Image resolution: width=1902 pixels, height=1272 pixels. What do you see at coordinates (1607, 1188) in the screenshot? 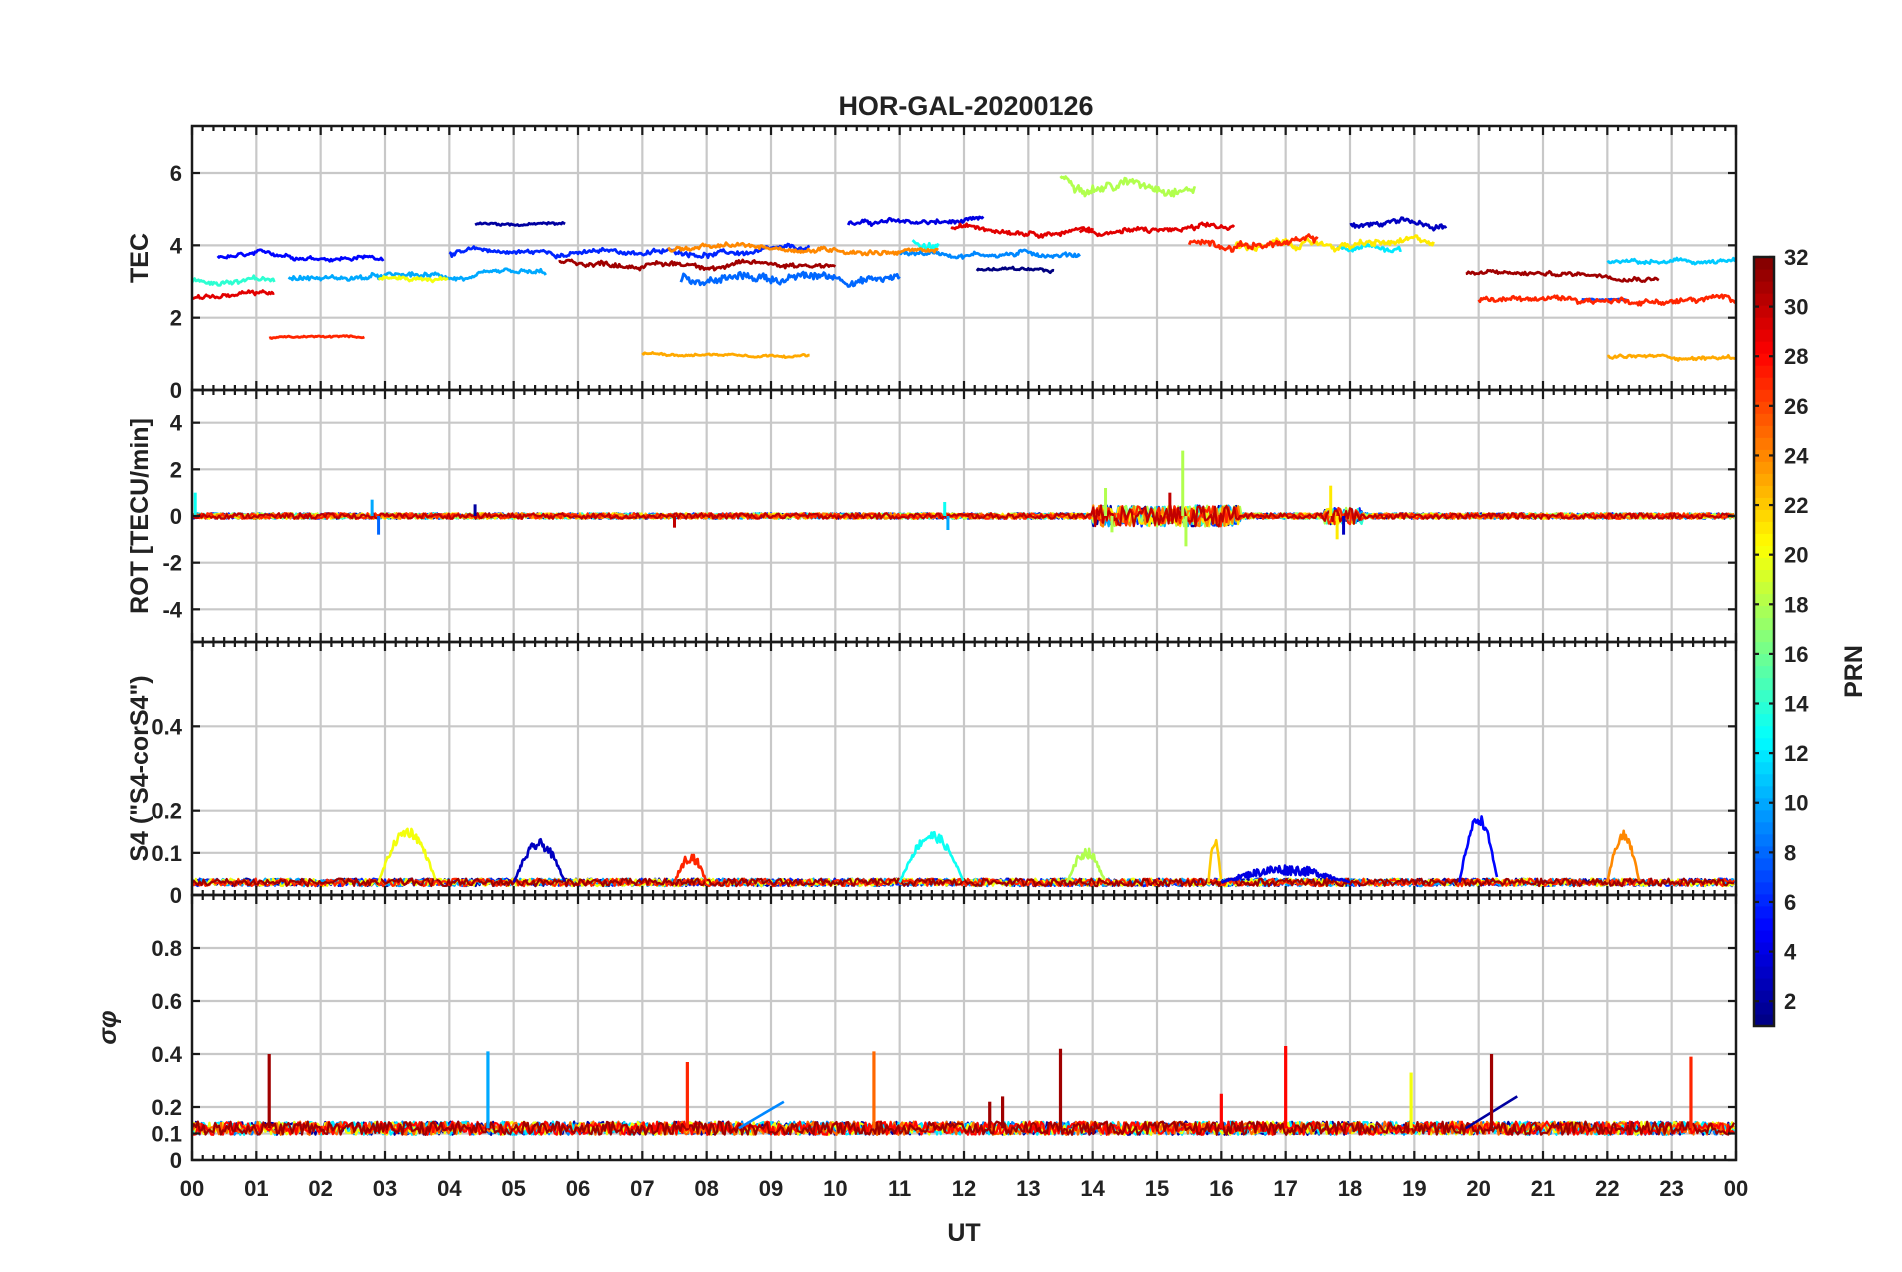
I see `x-tick-label: 22` at bounding box center [1607, 1188].